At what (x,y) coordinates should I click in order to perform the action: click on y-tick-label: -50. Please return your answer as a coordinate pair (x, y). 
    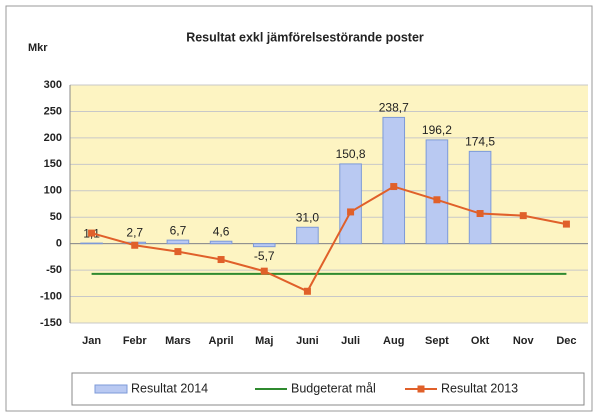
    Looking at the image, I should click on (54, 270).